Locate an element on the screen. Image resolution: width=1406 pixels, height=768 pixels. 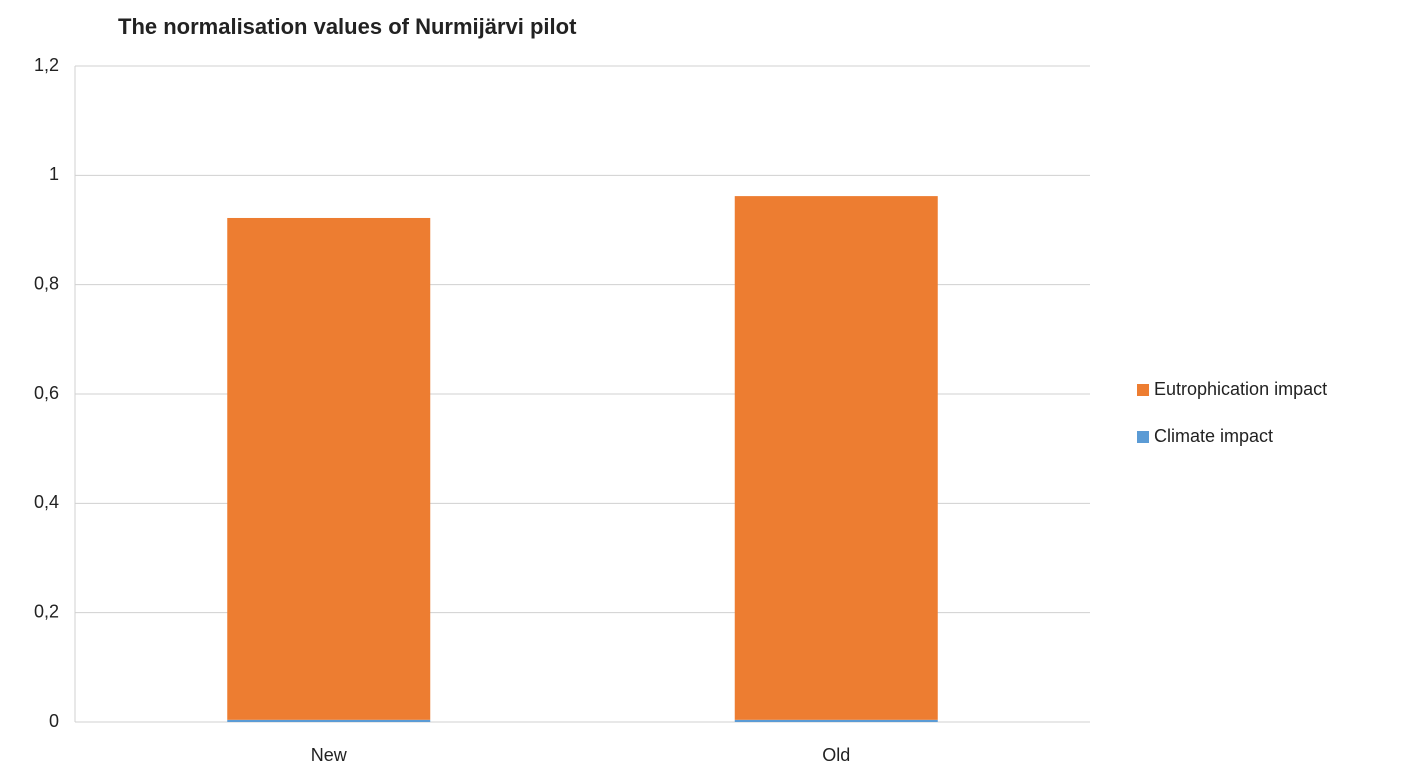
y-tick-label: 0,8 is located at coordinates (46, 283).